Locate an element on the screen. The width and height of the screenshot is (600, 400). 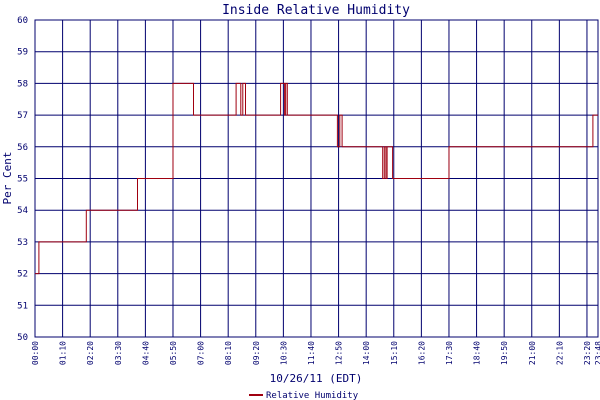
y-tick-label: 52 is located at coordinates (22, 275).